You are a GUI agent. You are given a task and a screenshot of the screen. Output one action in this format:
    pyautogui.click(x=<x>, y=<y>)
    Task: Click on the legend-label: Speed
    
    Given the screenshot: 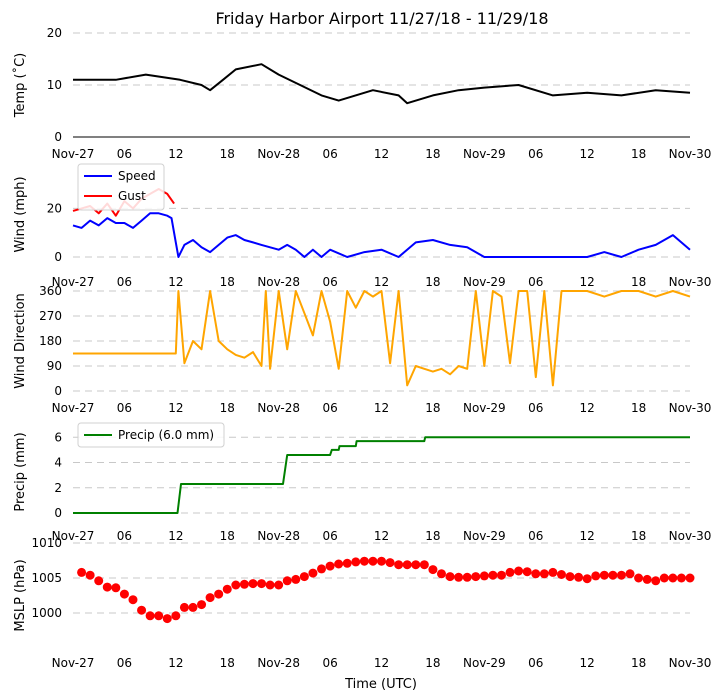 What is the action you would take?
    pyautogui.click(x=137, y=176)
    